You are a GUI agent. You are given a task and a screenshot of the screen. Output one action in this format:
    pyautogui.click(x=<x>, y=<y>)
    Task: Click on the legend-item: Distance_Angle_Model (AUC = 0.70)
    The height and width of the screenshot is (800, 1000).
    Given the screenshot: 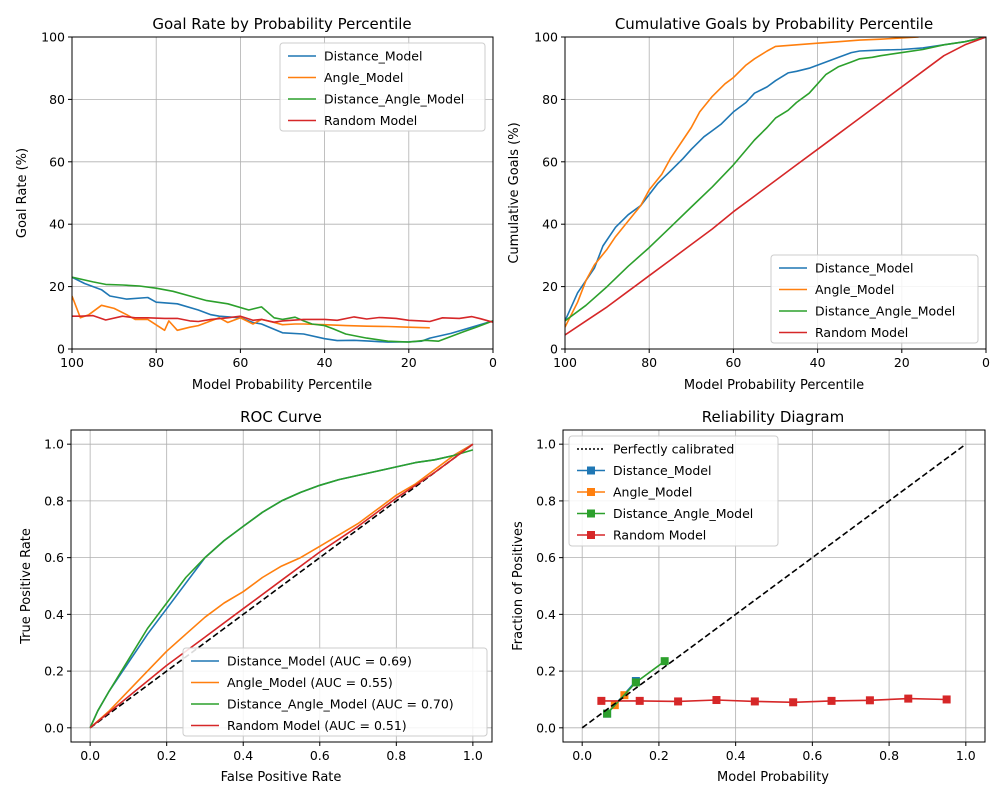 What is the action you would take?
    pyautogui.click(x=322, y=704)
    